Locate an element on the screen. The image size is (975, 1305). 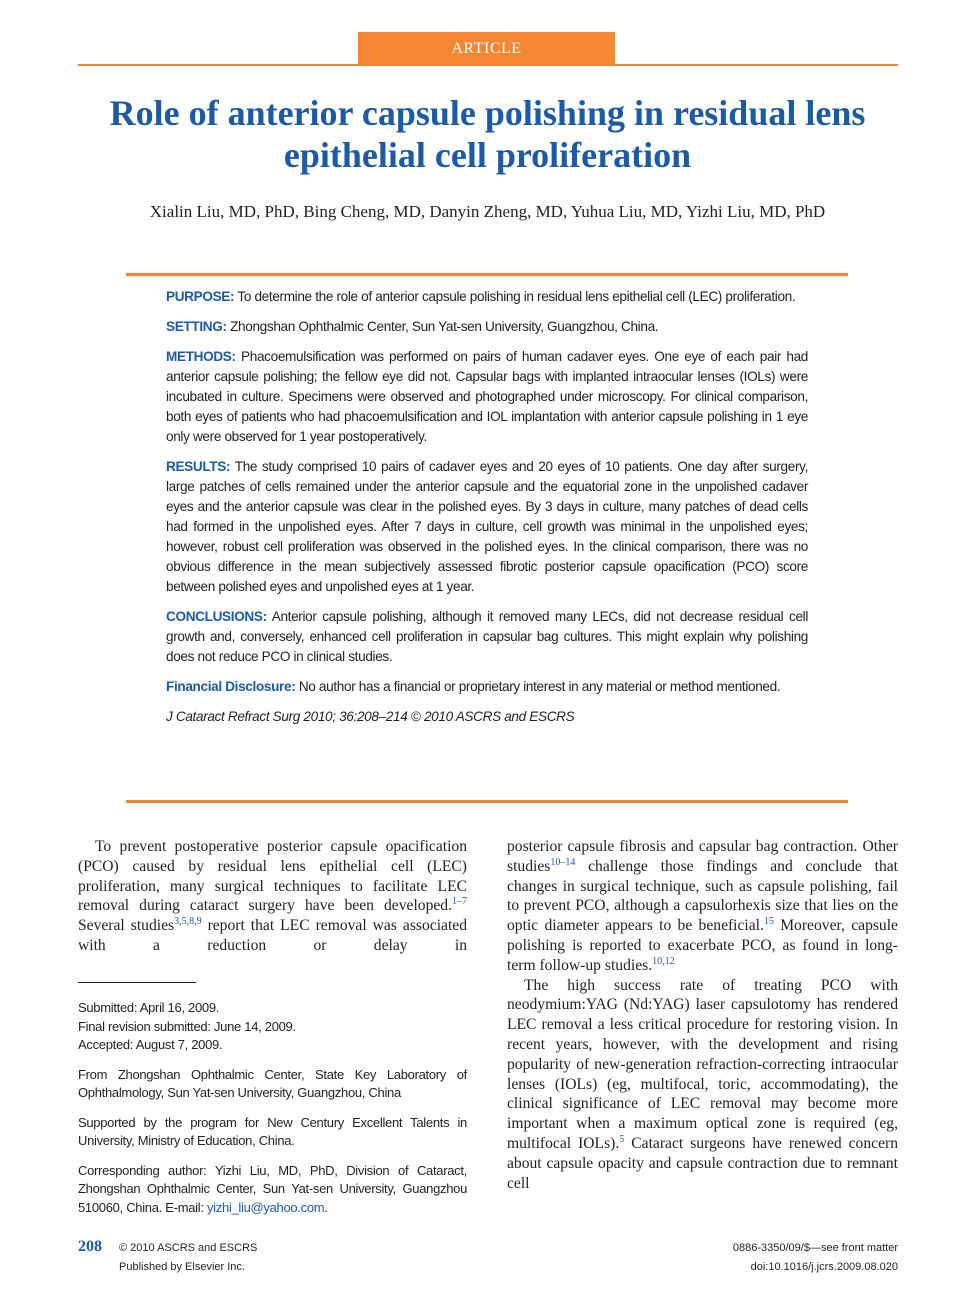
section-label: CONCLUSIONS: is located at coordinates (216, 616).